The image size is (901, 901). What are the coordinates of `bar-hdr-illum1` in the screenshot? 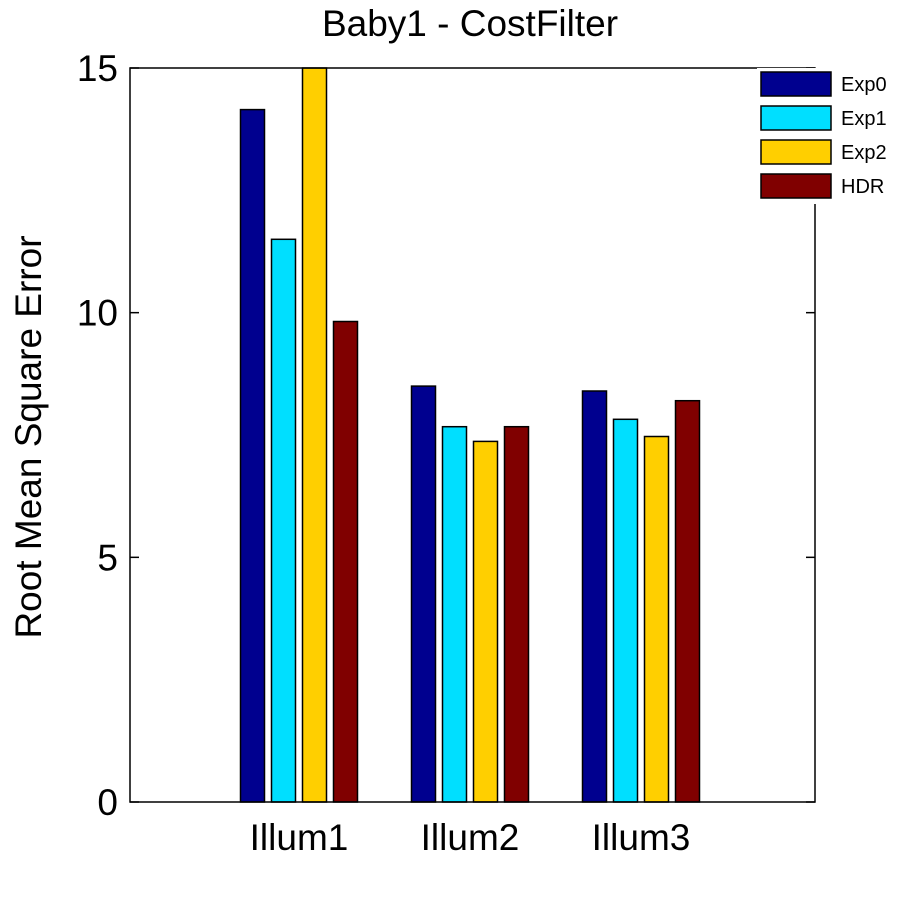 It's located at (345, 561).